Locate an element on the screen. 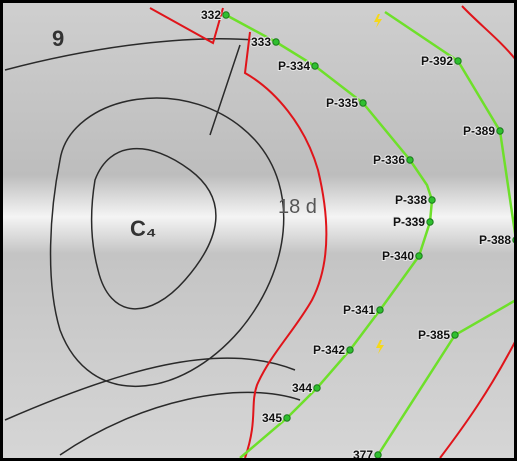 Image resolution: width=517 pixels, height=461 pixels. point-label: P-341 is located at coordinates (359, 310).